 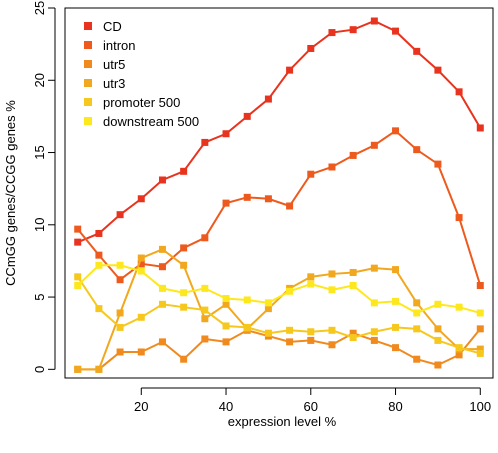 I want to click on y-tick-label: 15, so click(x=39, y=152).